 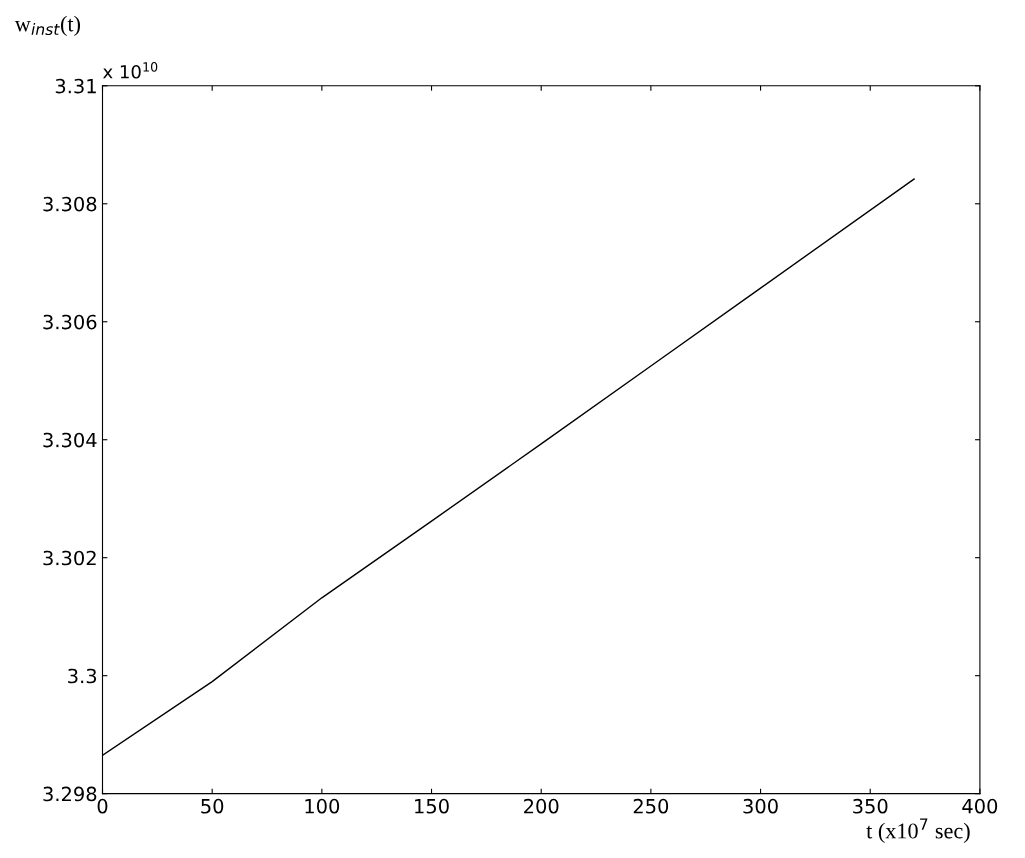 What do you see at coordinates (47, 25) in the screenshot?
I see `y-axis-title: w$_{inst}$(t)` at bounding box center [47, 25].